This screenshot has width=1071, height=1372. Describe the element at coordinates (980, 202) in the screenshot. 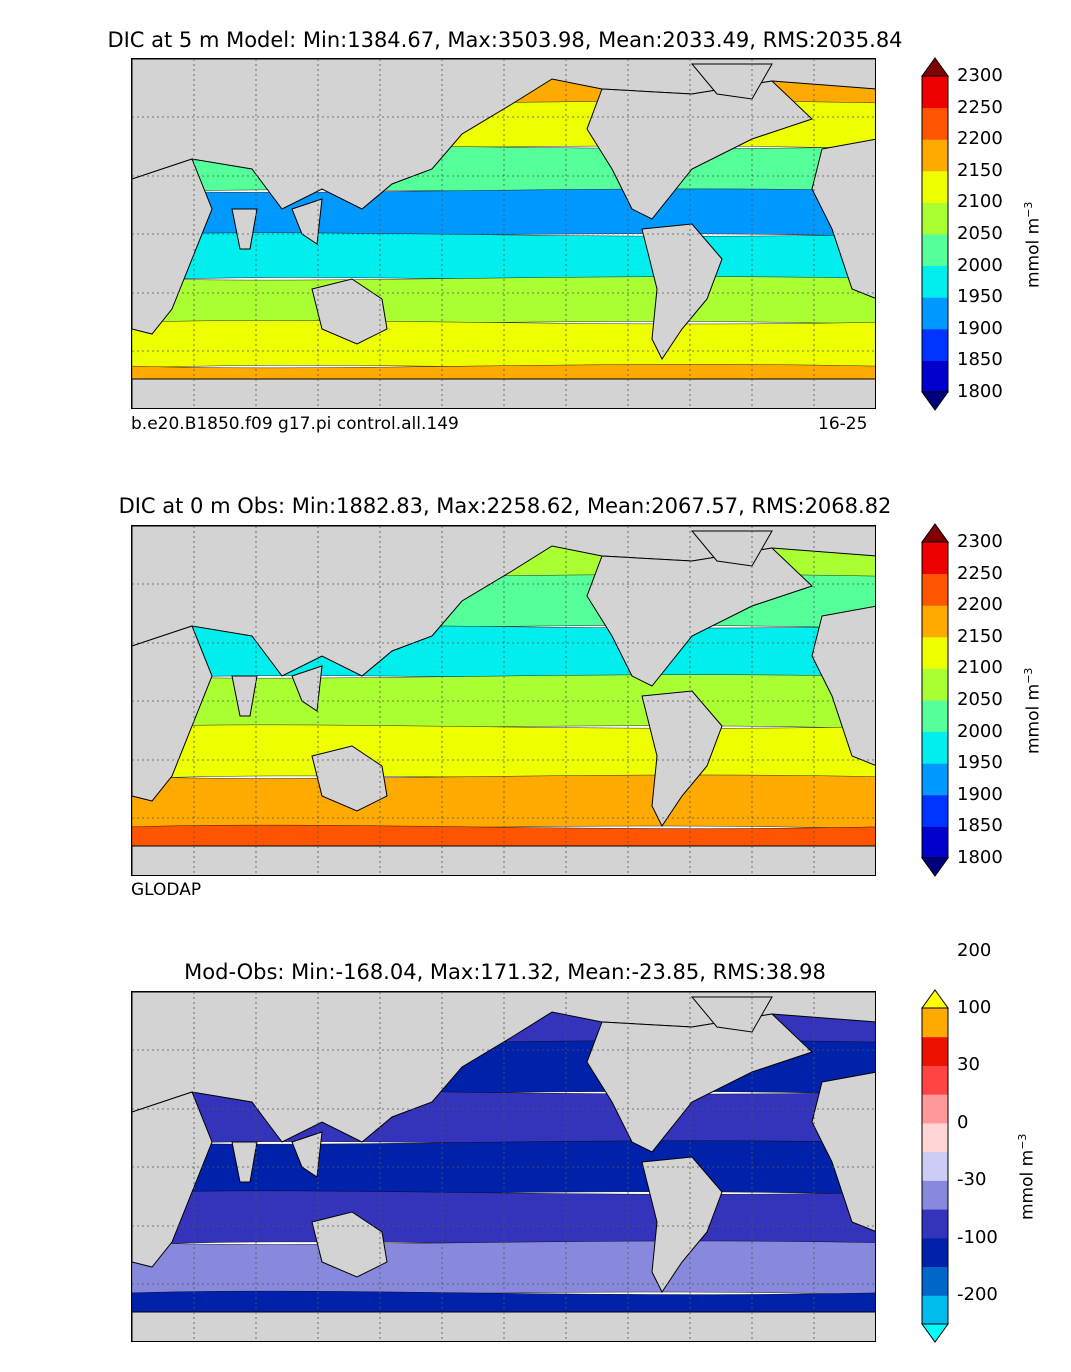

I see `colorbar-tick-label: 2100` at that location.